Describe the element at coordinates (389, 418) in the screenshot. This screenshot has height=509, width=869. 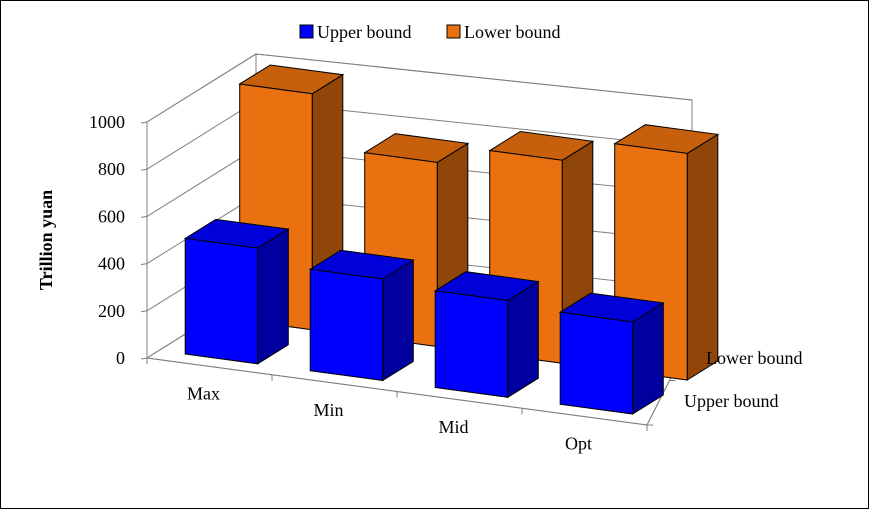
I see `category-labels: Max Min Mid Opt` at that location.